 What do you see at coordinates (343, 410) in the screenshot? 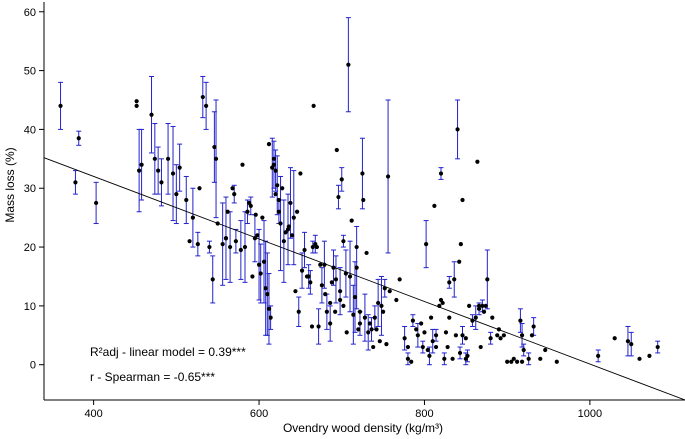
I see `x-axis: 400 600 800 1000` at bounding box center [343, 410].